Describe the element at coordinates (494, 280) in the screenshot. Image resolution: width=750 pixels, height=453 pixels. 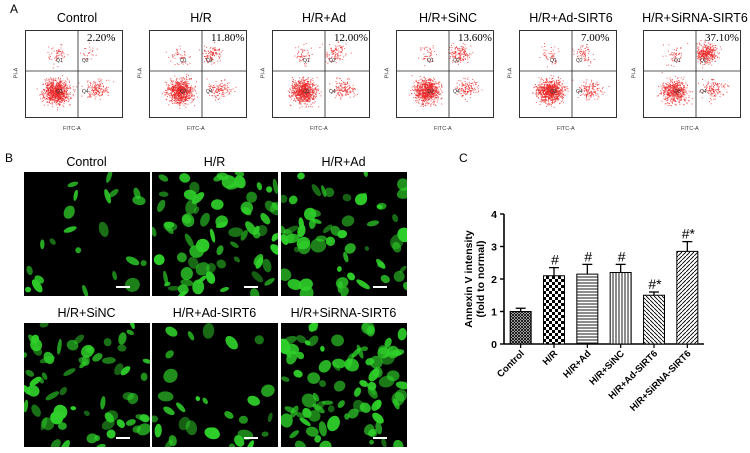
I see `y-tick-label: 2` at that location.